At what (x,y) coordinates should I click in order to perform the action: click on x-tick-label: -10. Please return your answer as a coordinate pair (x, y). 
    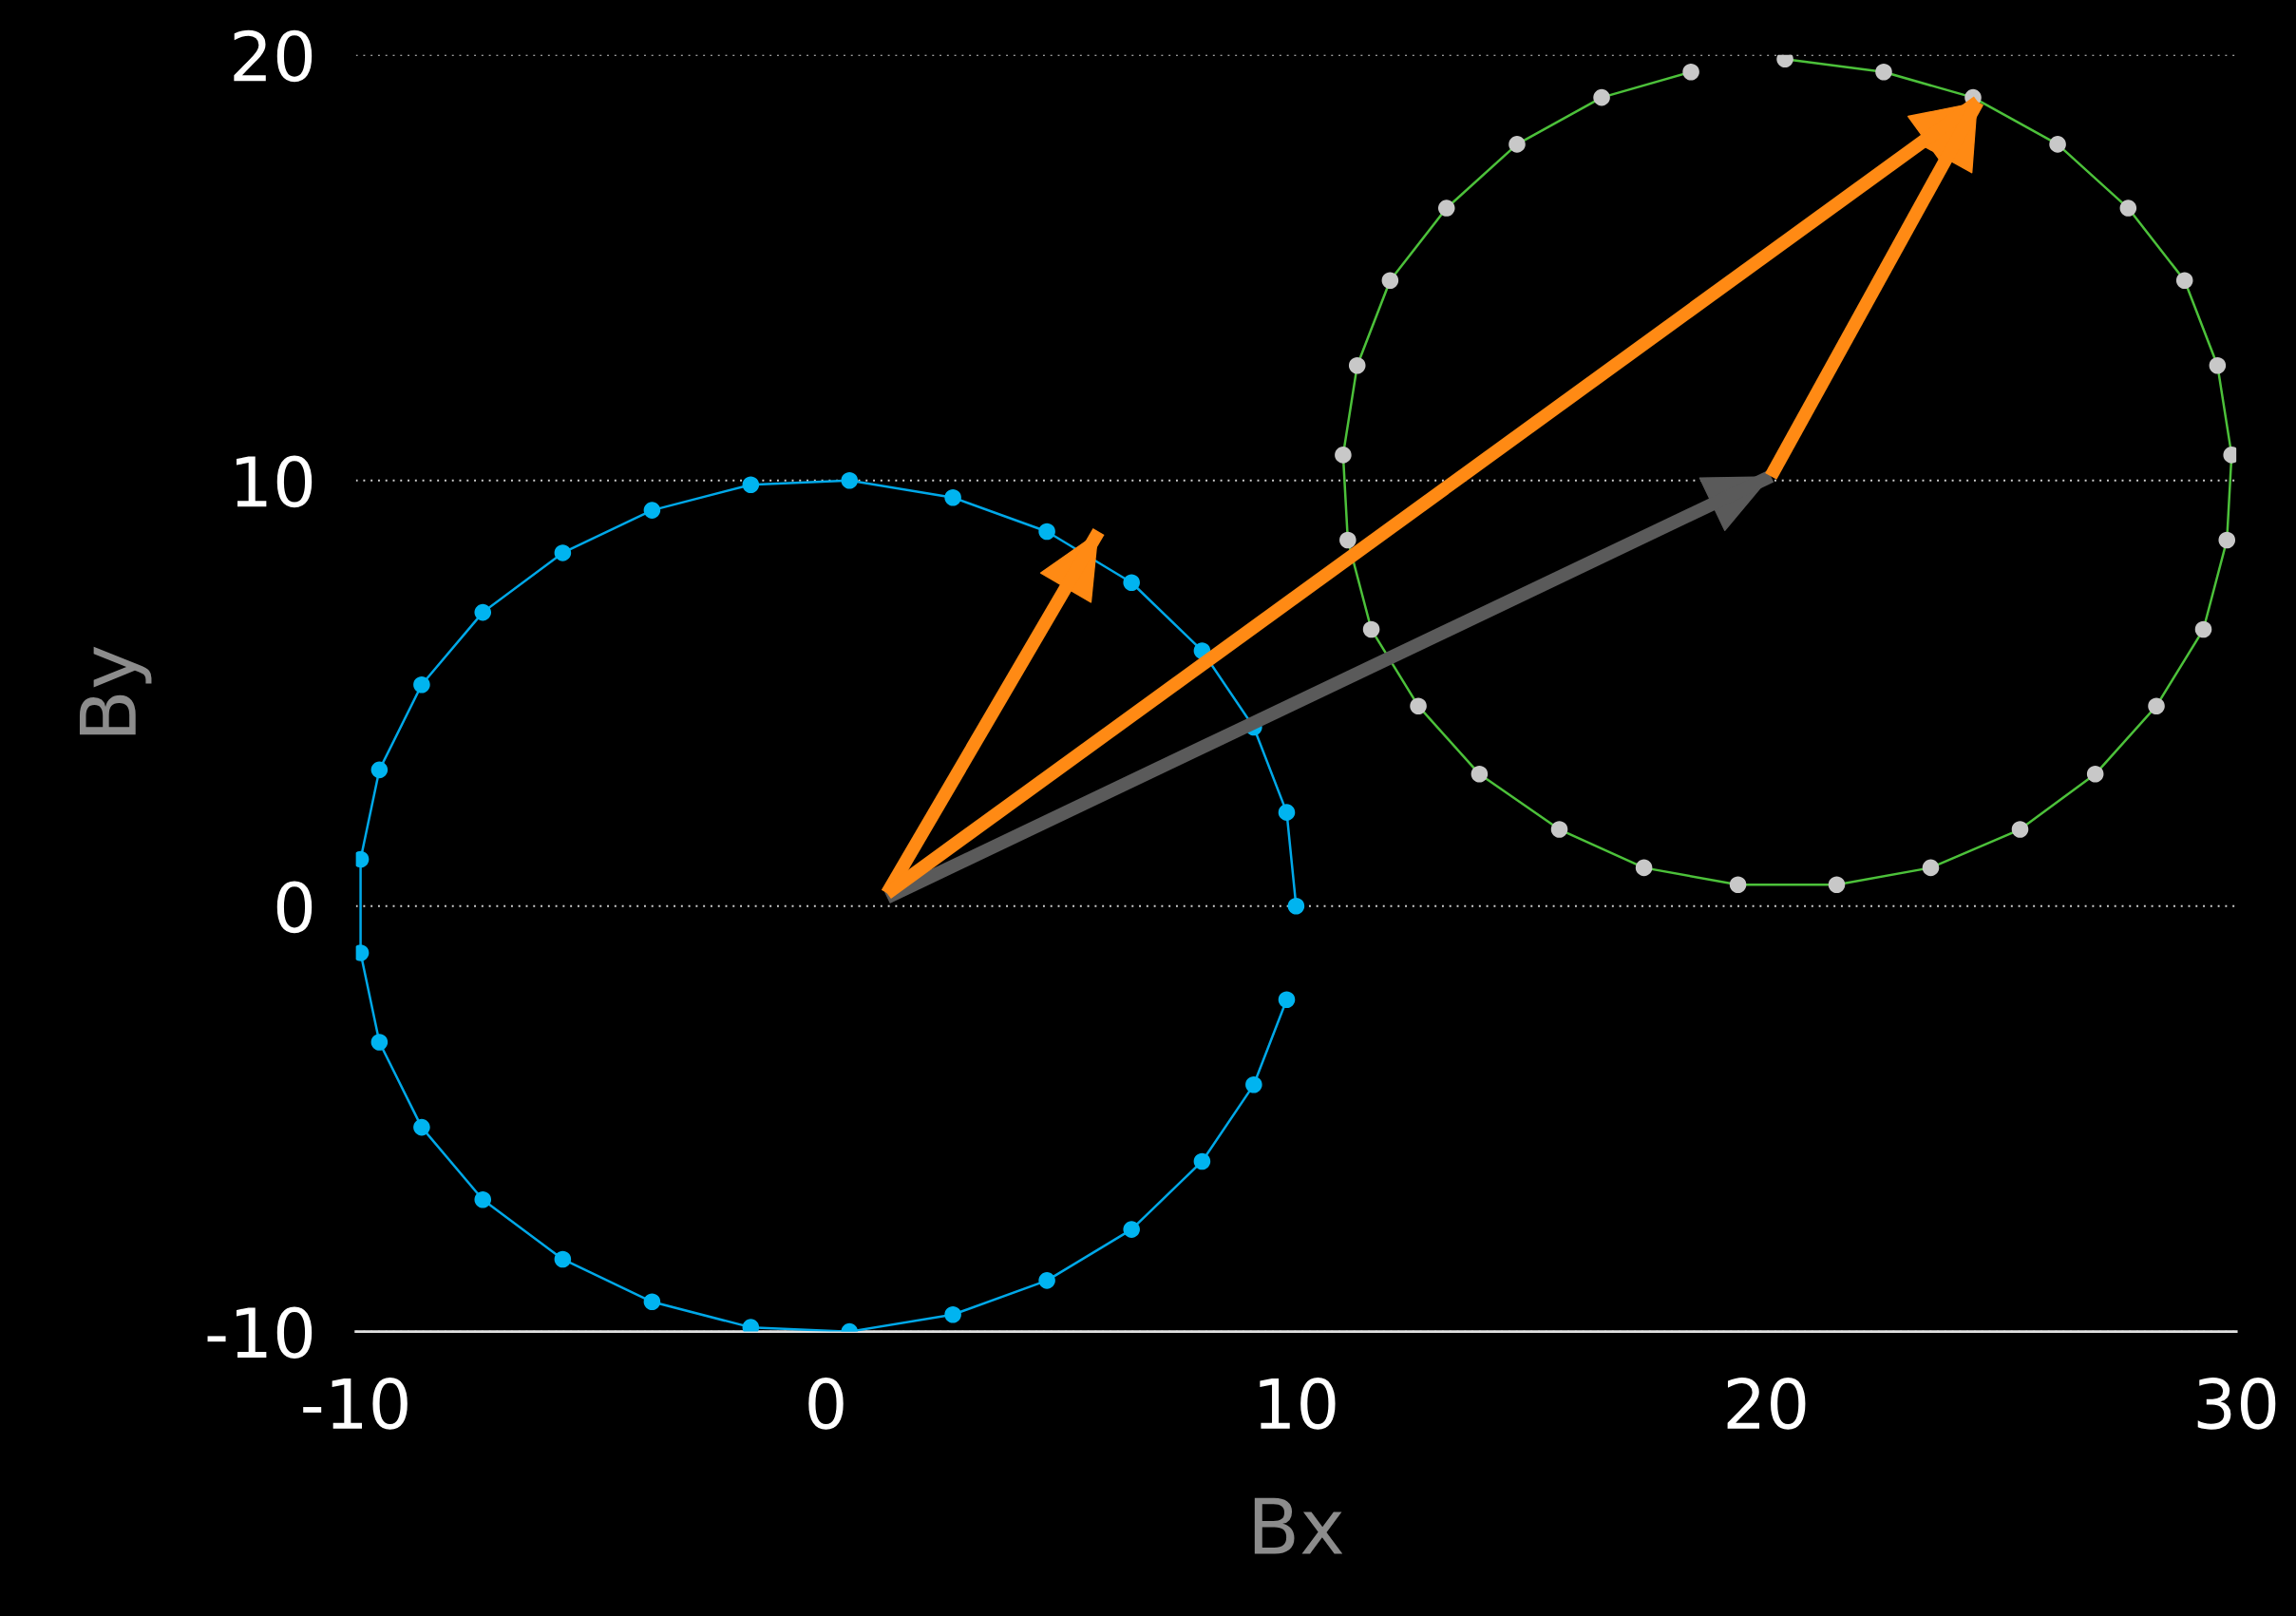
    Looking at the image, I should click on (355, 1404).